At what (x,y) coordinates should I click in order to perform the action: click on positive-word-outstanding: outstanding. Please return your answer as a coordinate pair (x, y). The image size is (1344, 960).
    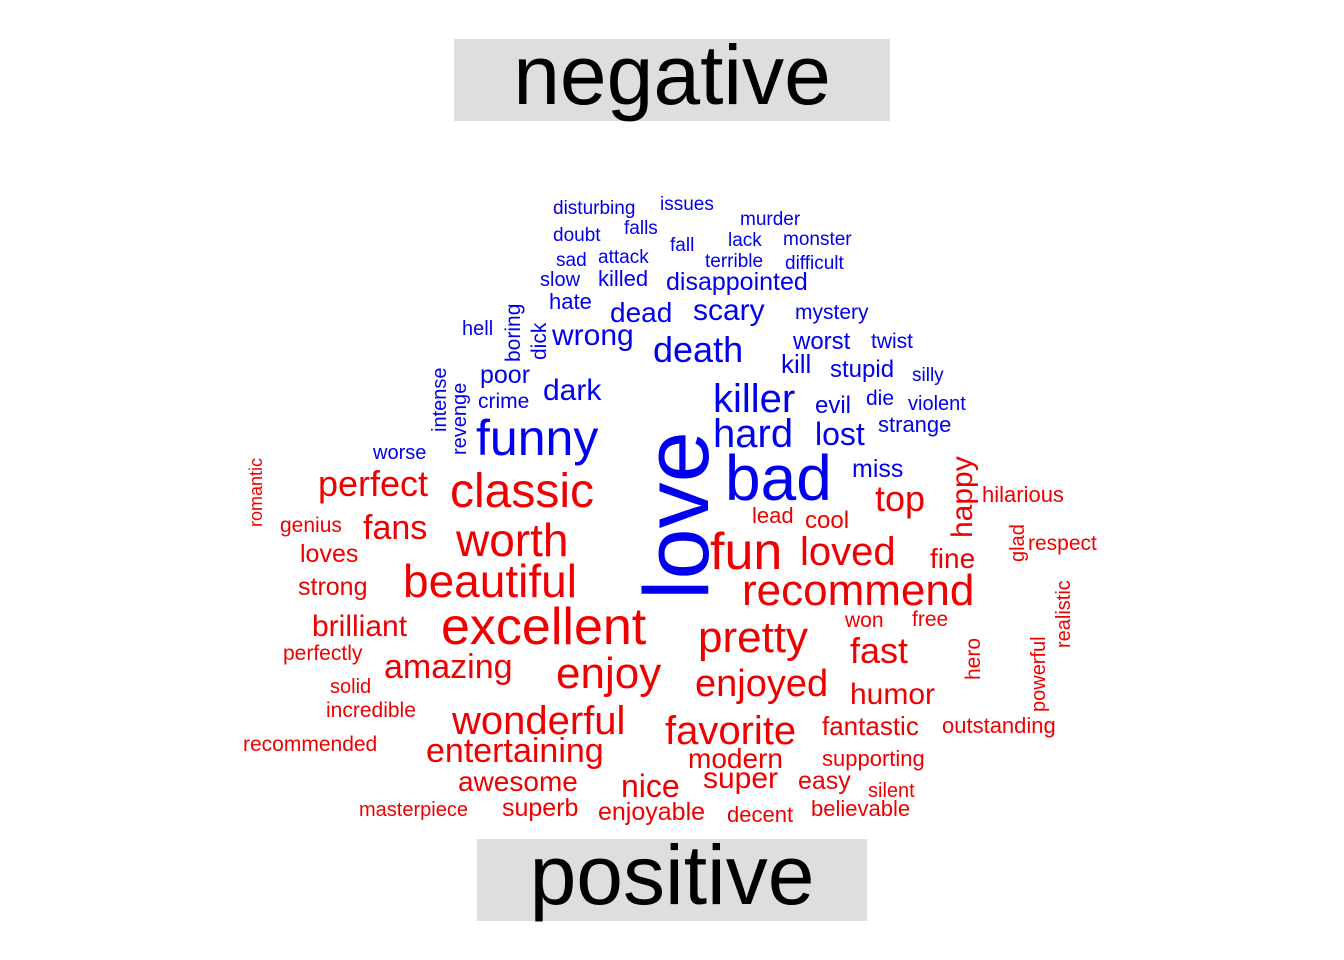
    Looking at the image, I should click on (999, 725).